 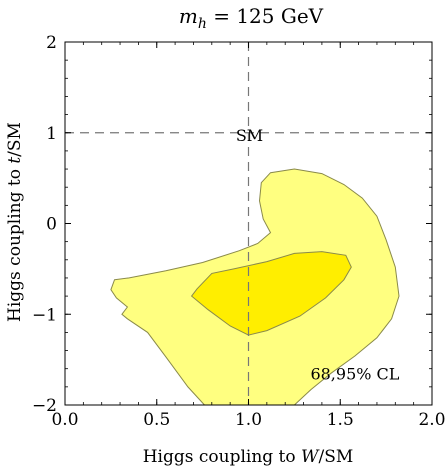 I want to click on x-tick-label: 2.0, so click(x=431, y=420).